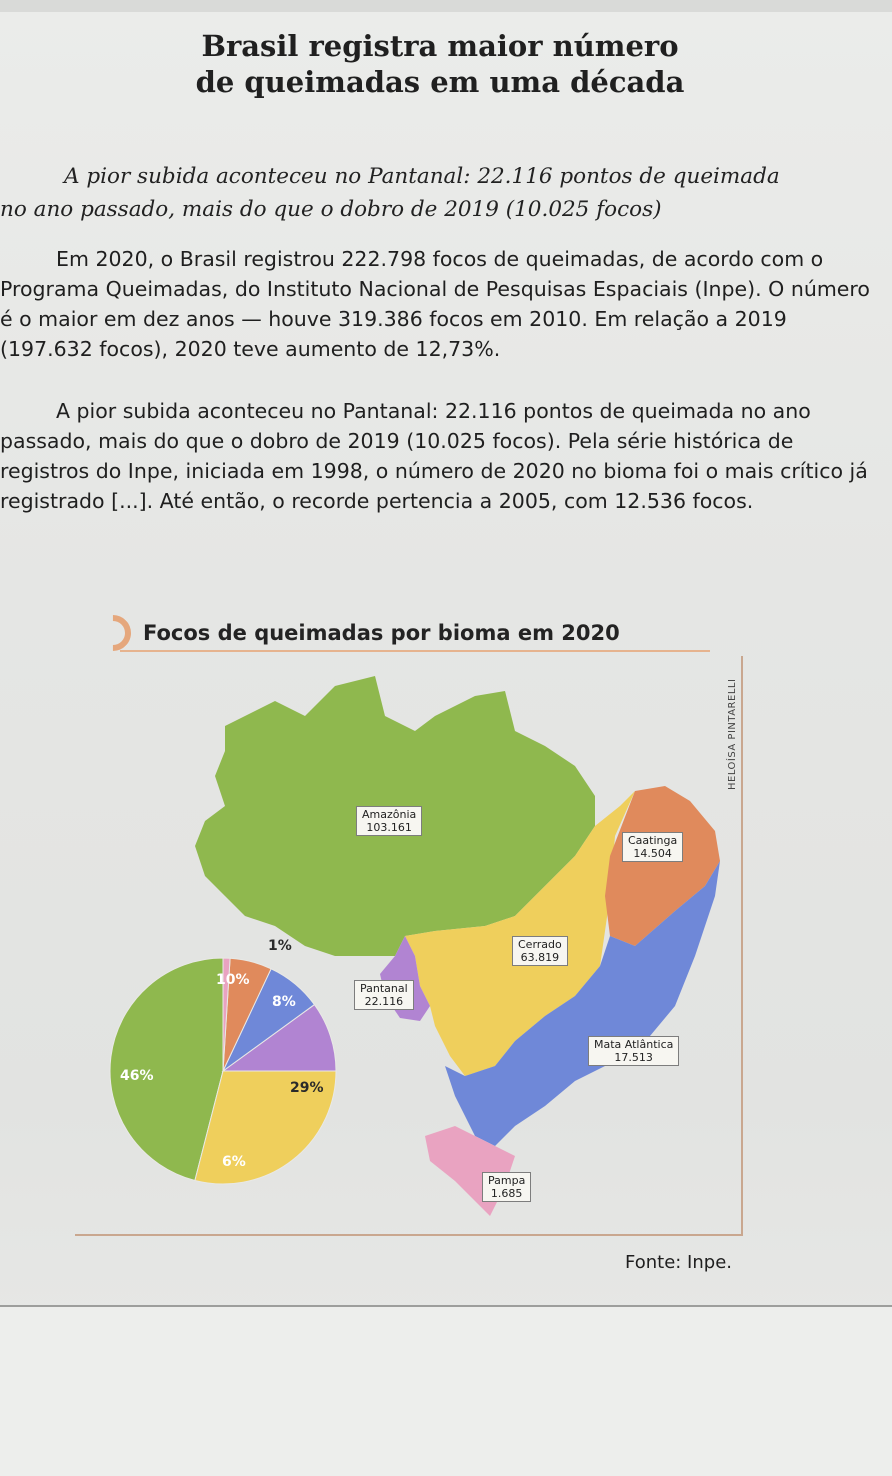 This screenshot has height=1476, width=892. What do you see at coordinates (166, 1069) in the screenshot?
I see `pie-slice-amazonia` at bounding box center [166, 1069].